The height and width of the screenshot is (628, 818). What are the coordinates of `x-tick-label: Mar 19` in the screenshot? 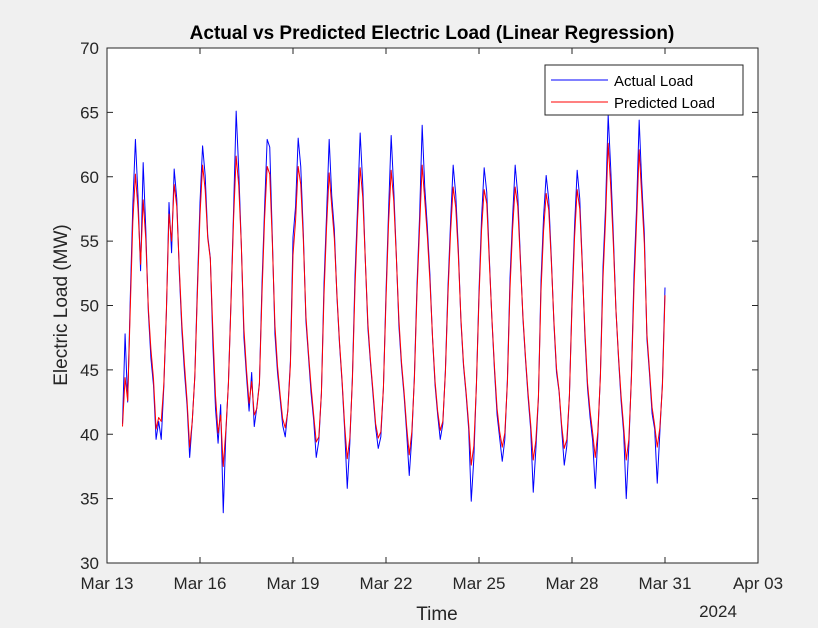 It's located at (293, 583).